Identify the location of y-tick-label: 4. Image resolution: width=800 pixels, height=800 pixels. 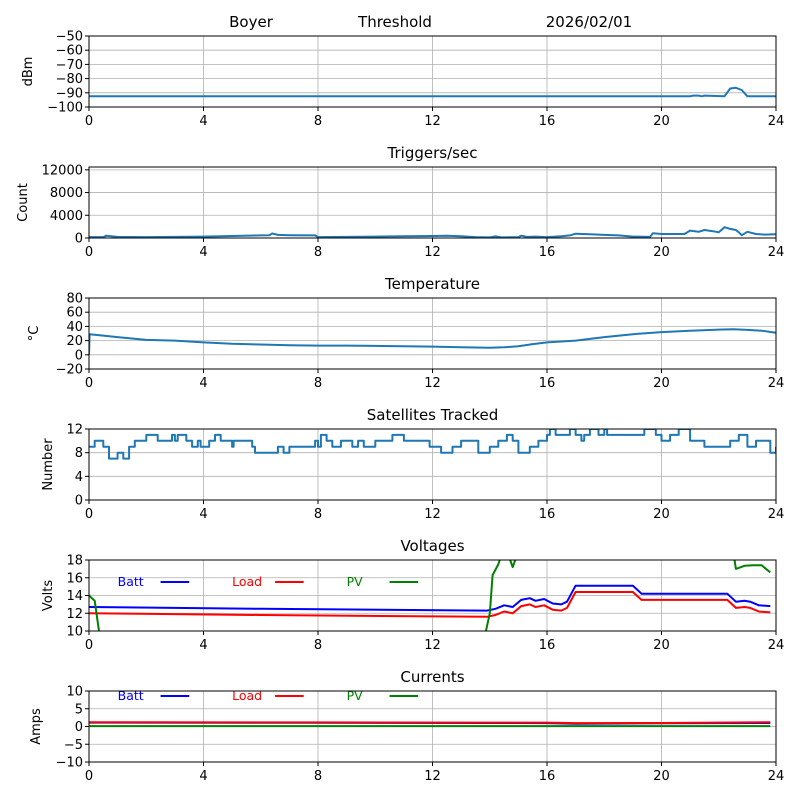
(79, 477).